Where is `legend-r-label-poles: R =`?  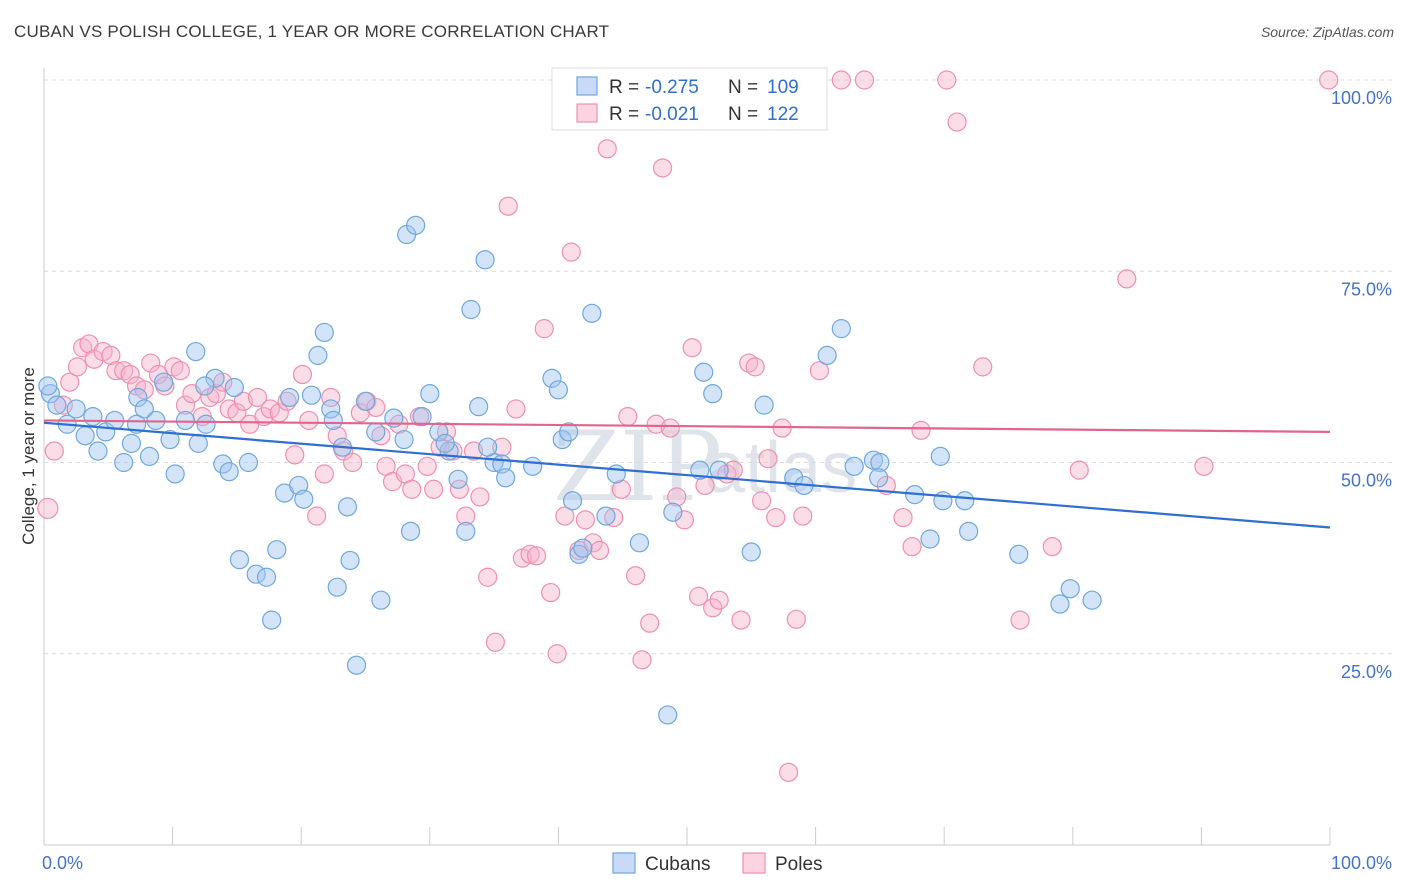 legend-r-label-poles: R = is located at coordinates (624, 114).